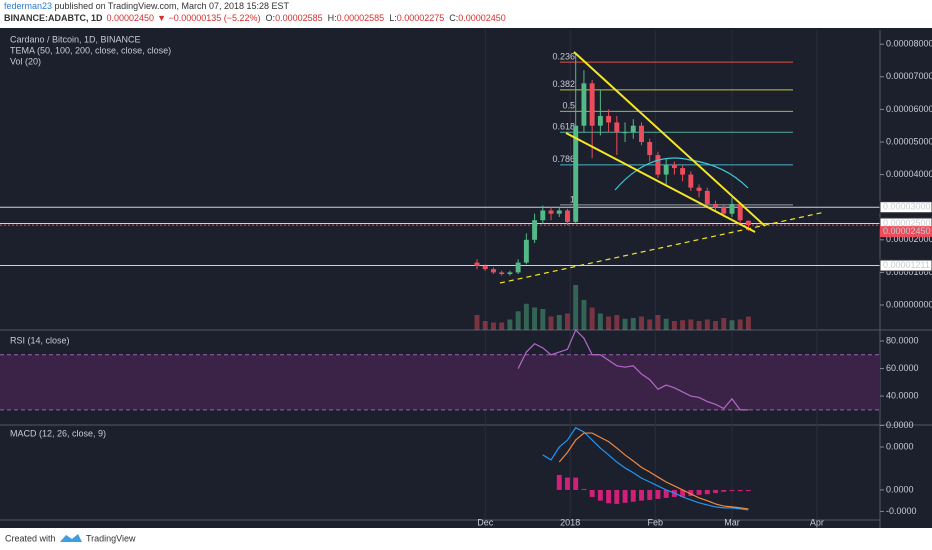 The height and width of the screenshot is (550, 932). What do you see at coordinates (909, 174) in the screenshot?
I see `y-tick-label: 0.00004000` at bounding box center [909, 174].